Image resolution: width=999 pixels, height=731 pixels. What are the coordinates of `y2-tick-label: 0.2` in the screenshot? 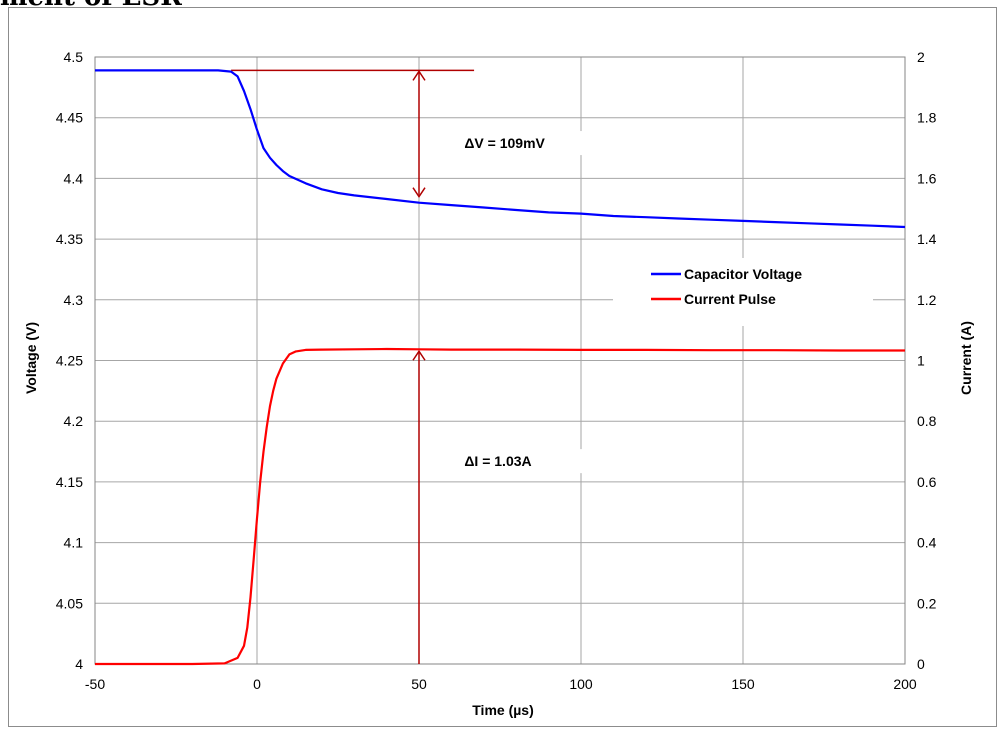 It's located at (927, 603).